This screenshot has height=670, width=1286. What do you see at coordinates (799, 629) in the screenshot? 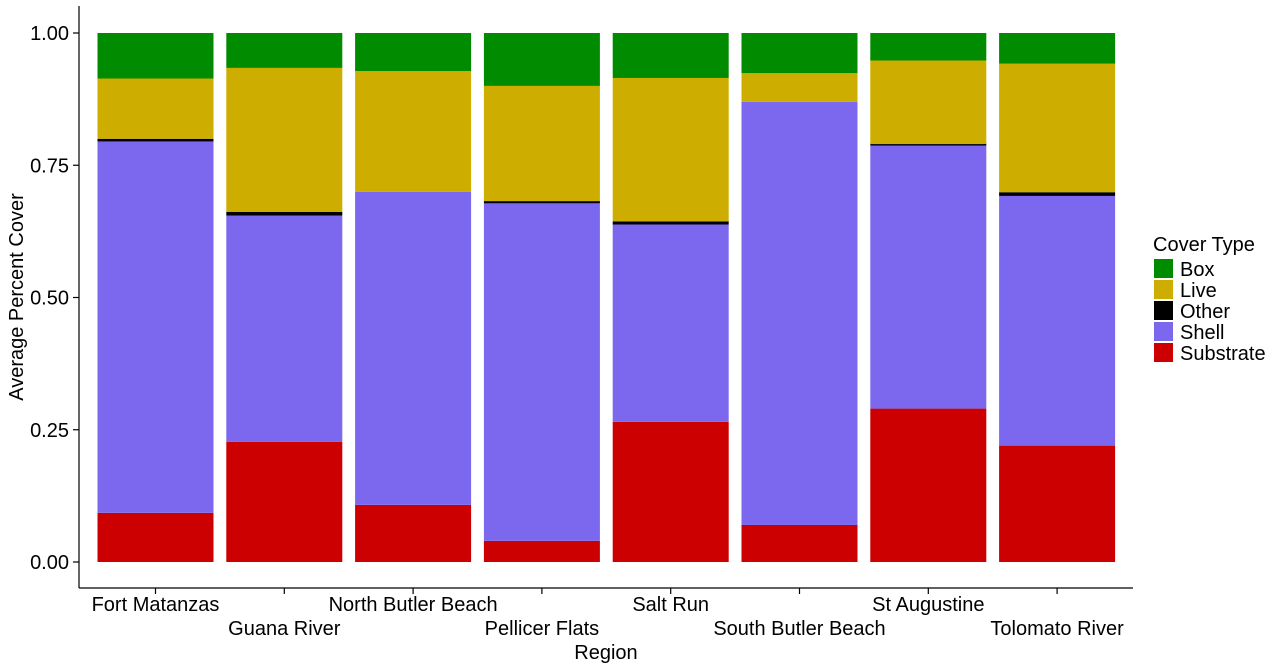
I see `x-tick-label: South Butler Beach` at bounding box center [799, 629].